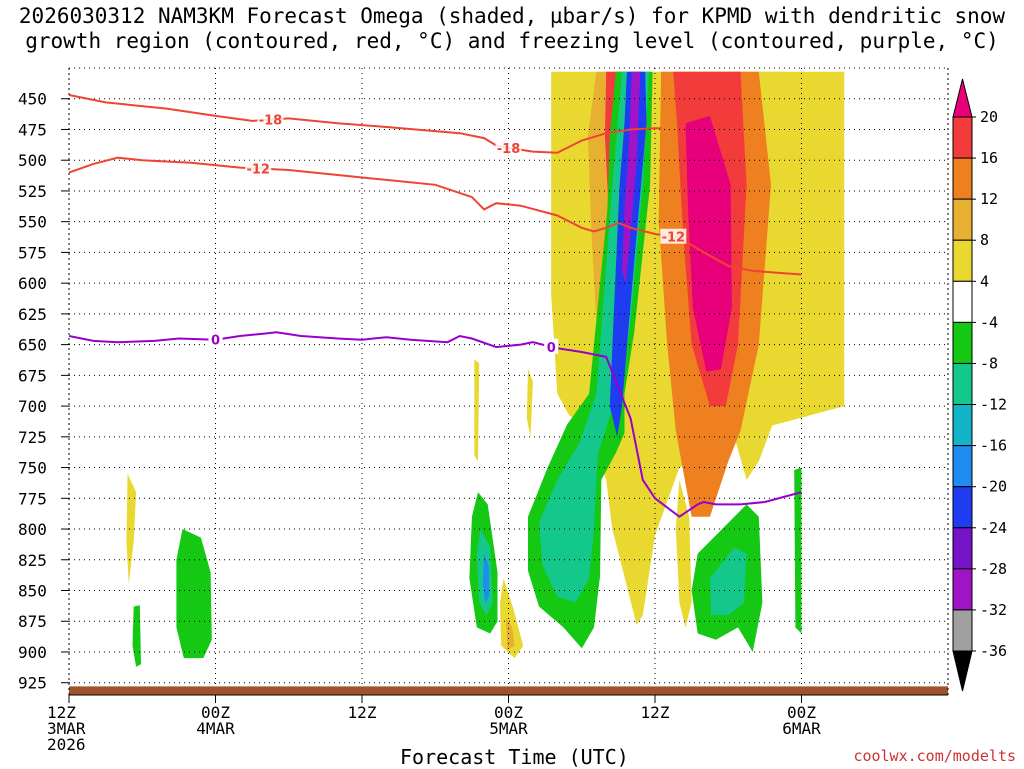 Image resolution: width=1024 pixels, height=769 pixels. I want to click on y-tick-label-750: 750, so click(32, 468).